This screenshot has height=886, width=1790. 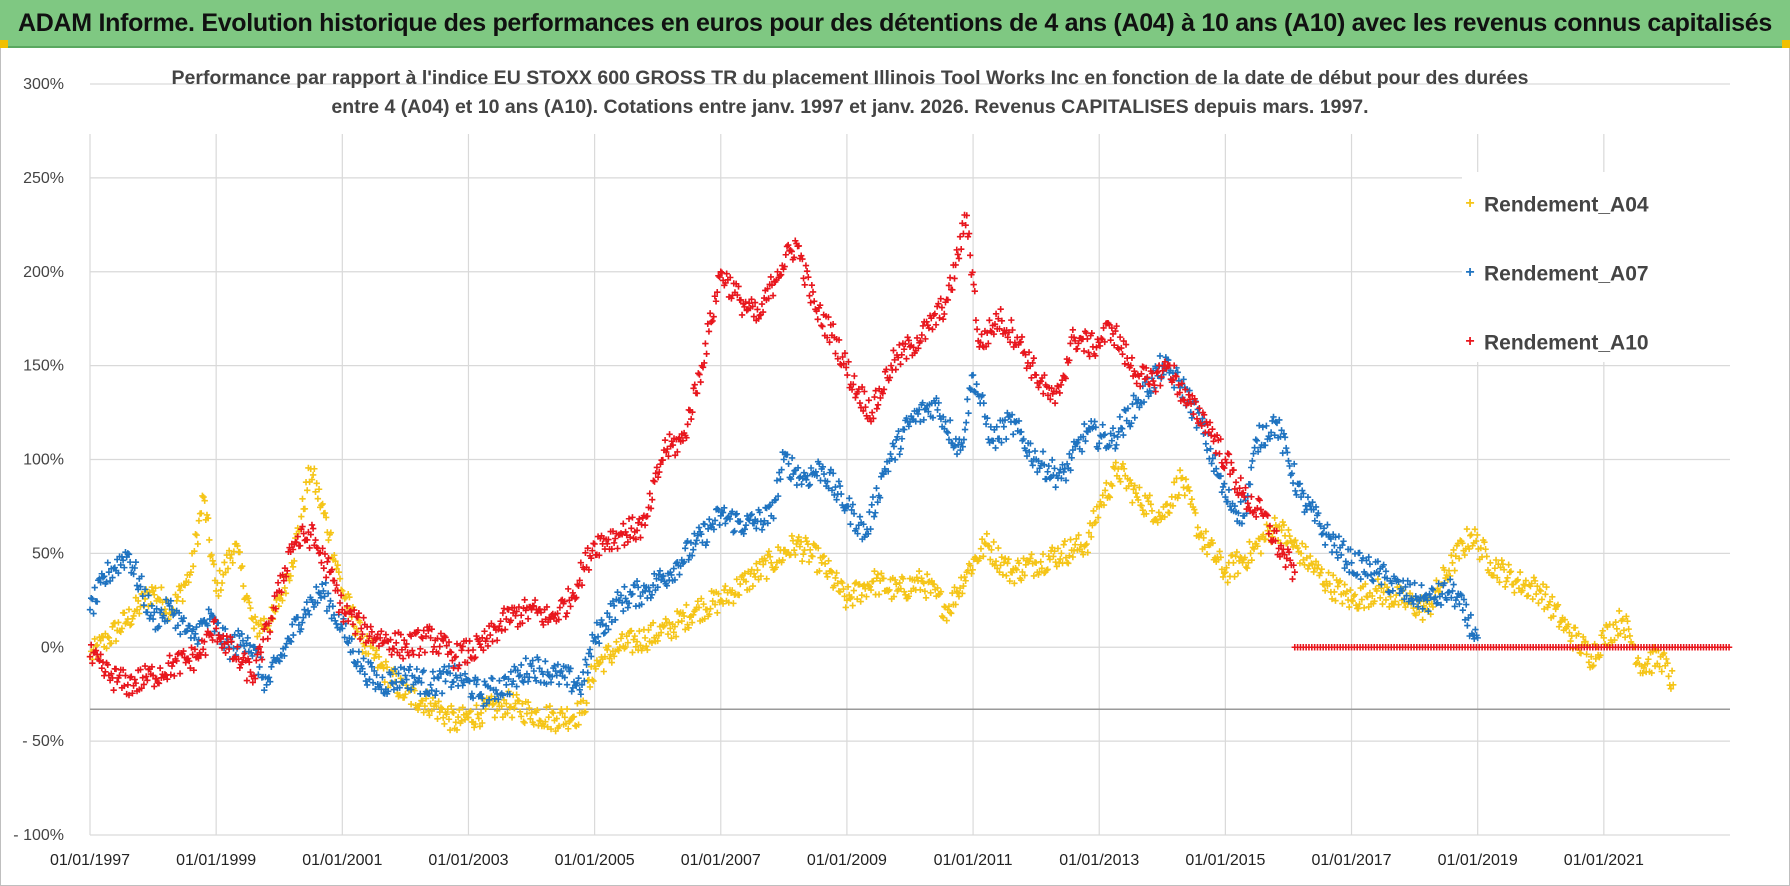 What do you see at coordinates (38, 835) in the screenshot?
I see `y-tick-label: - 100%` at bounding box center [38, 835].